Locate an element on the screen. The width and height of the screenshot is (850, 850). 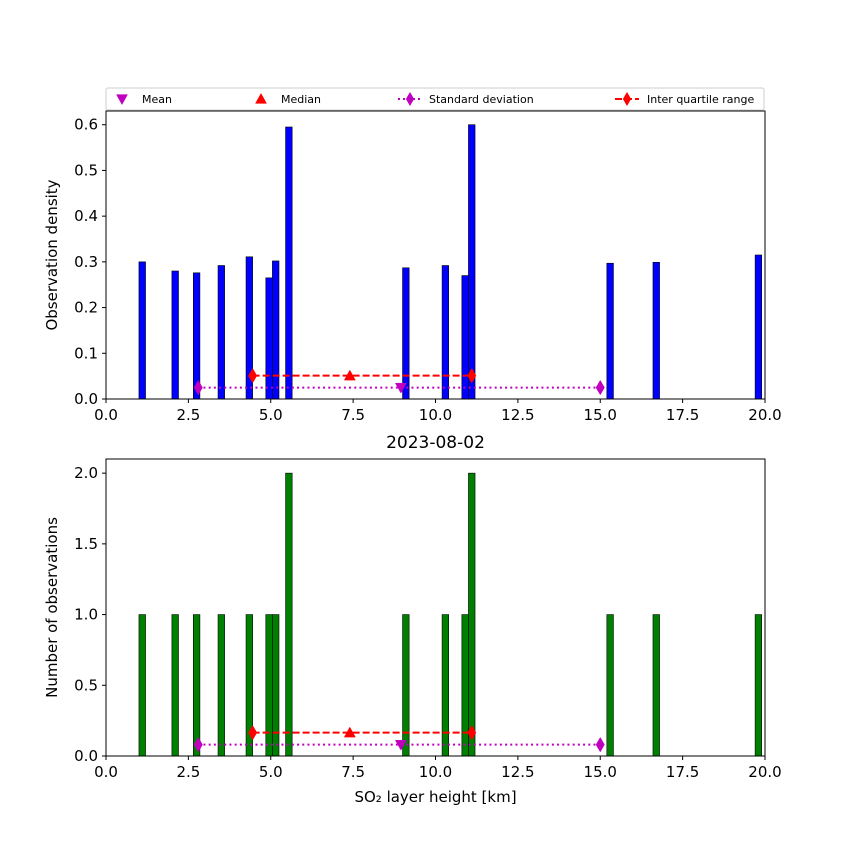
bottom-x-tick-label: 5.0 is located at coordinates (271, 772).